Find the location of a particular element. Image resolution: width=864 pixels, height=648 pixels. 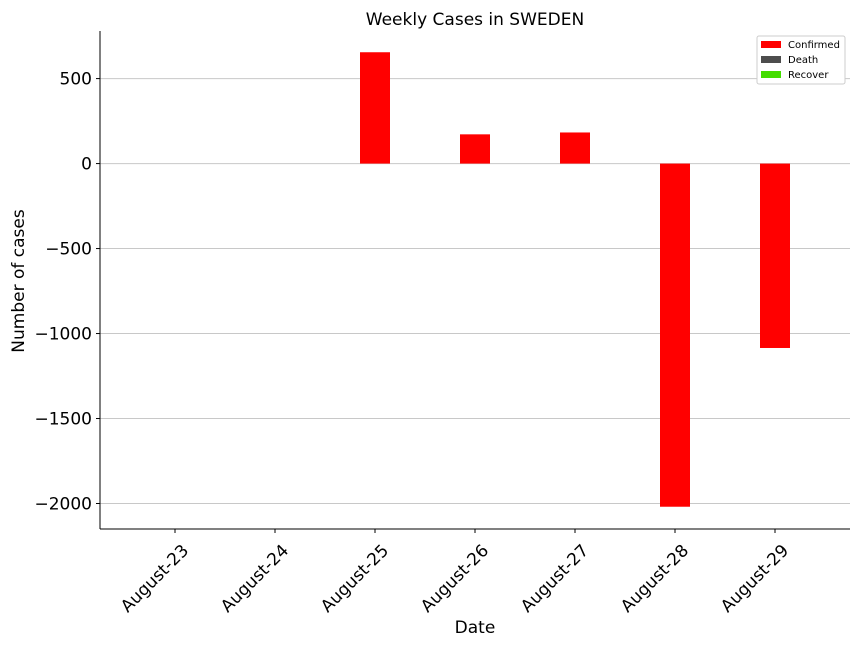

legend: Confirmed Death Recover is located at coordinates (801, 60).